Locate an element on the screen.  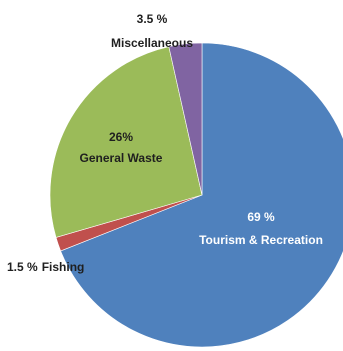
slice-miscellaneous is located at coordinates (185, 119).